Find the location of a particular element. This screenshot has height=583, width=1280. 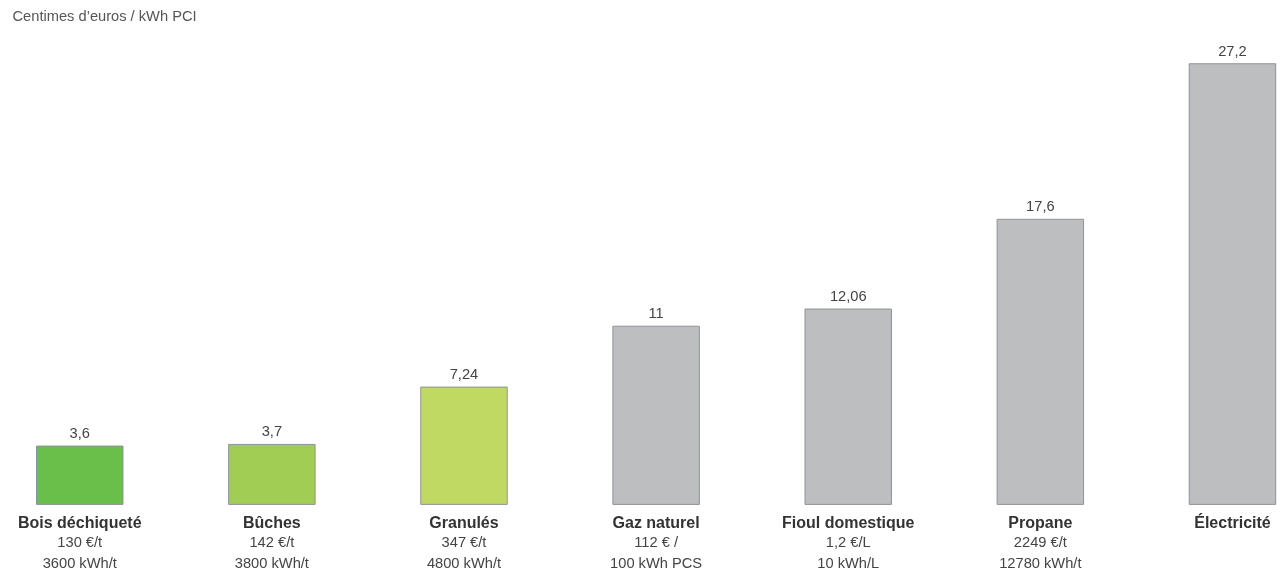

data-label: 11 is located at coordinates (656, 313).